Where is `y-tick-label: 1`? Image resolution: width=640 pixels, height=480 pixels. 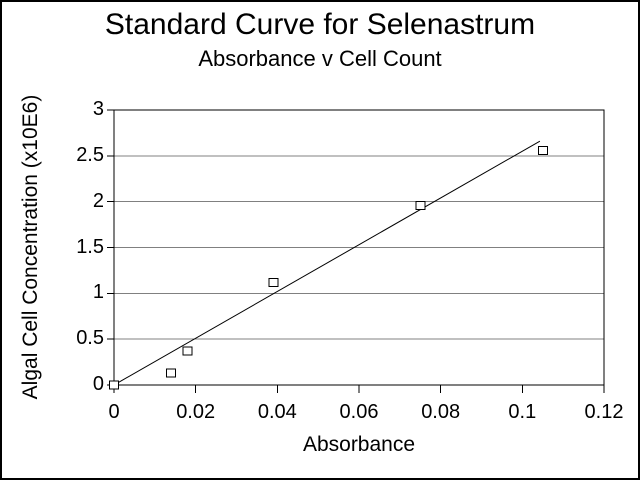
y-tick-label: 1 is located at coordinates (98, 292).